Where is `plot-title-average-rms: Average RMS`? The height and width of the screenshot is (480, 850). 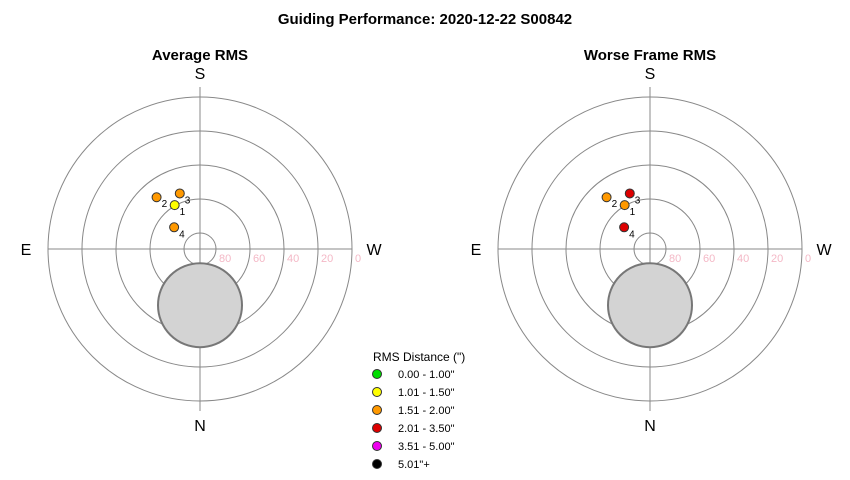
plot-title-average-rms: Average RMS is located at coordinates (200, 55).